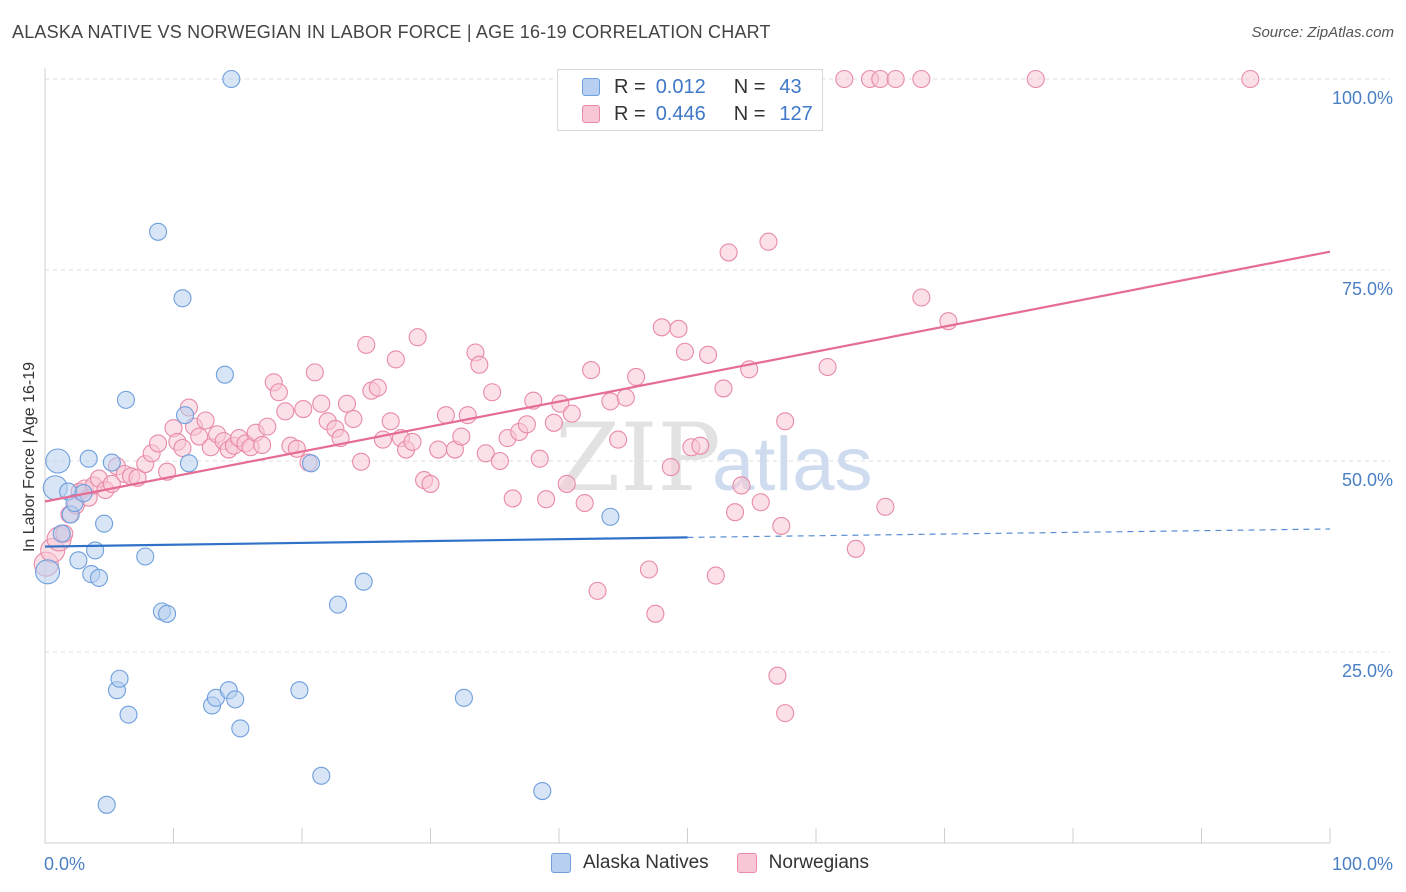  What do you see at coordinates (680, 113) in the screenshot?
I see `legend-r-value: 0.446` at bounding box center [680, 113].